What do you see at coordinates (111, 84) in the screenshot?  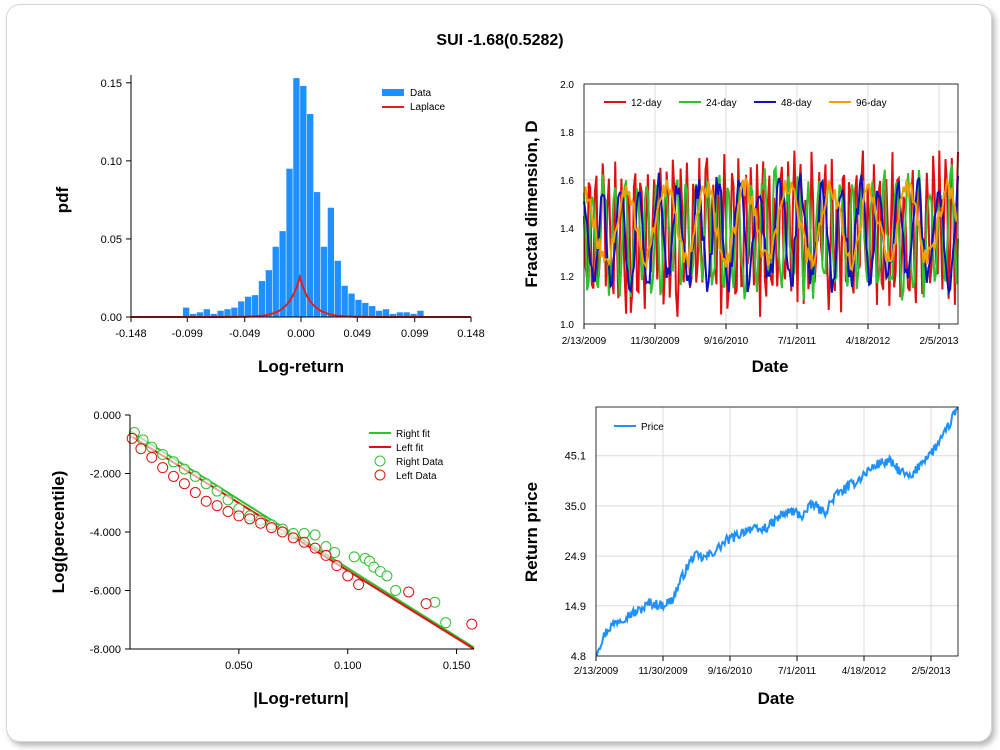 I see `y-tick-label: 0.15` at bounding box center [111, 84].